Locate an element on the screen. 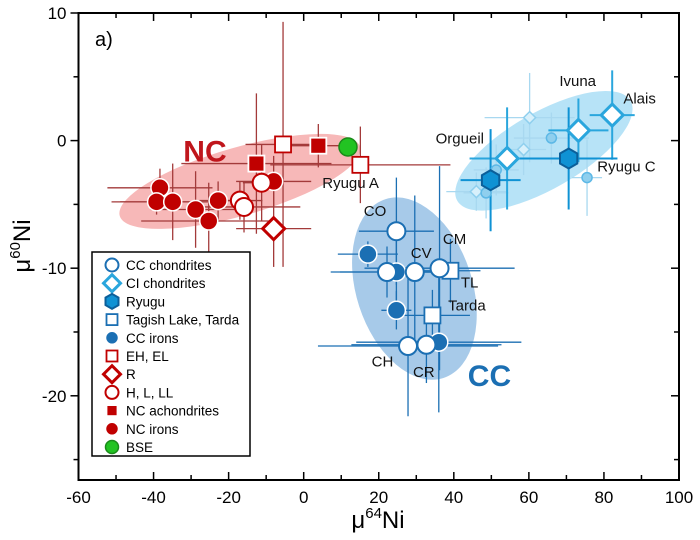 Image resolution: width=700 pixels, height=540 pixels. y-axis-title: μ60Ni is located at coordinates (21, 245).